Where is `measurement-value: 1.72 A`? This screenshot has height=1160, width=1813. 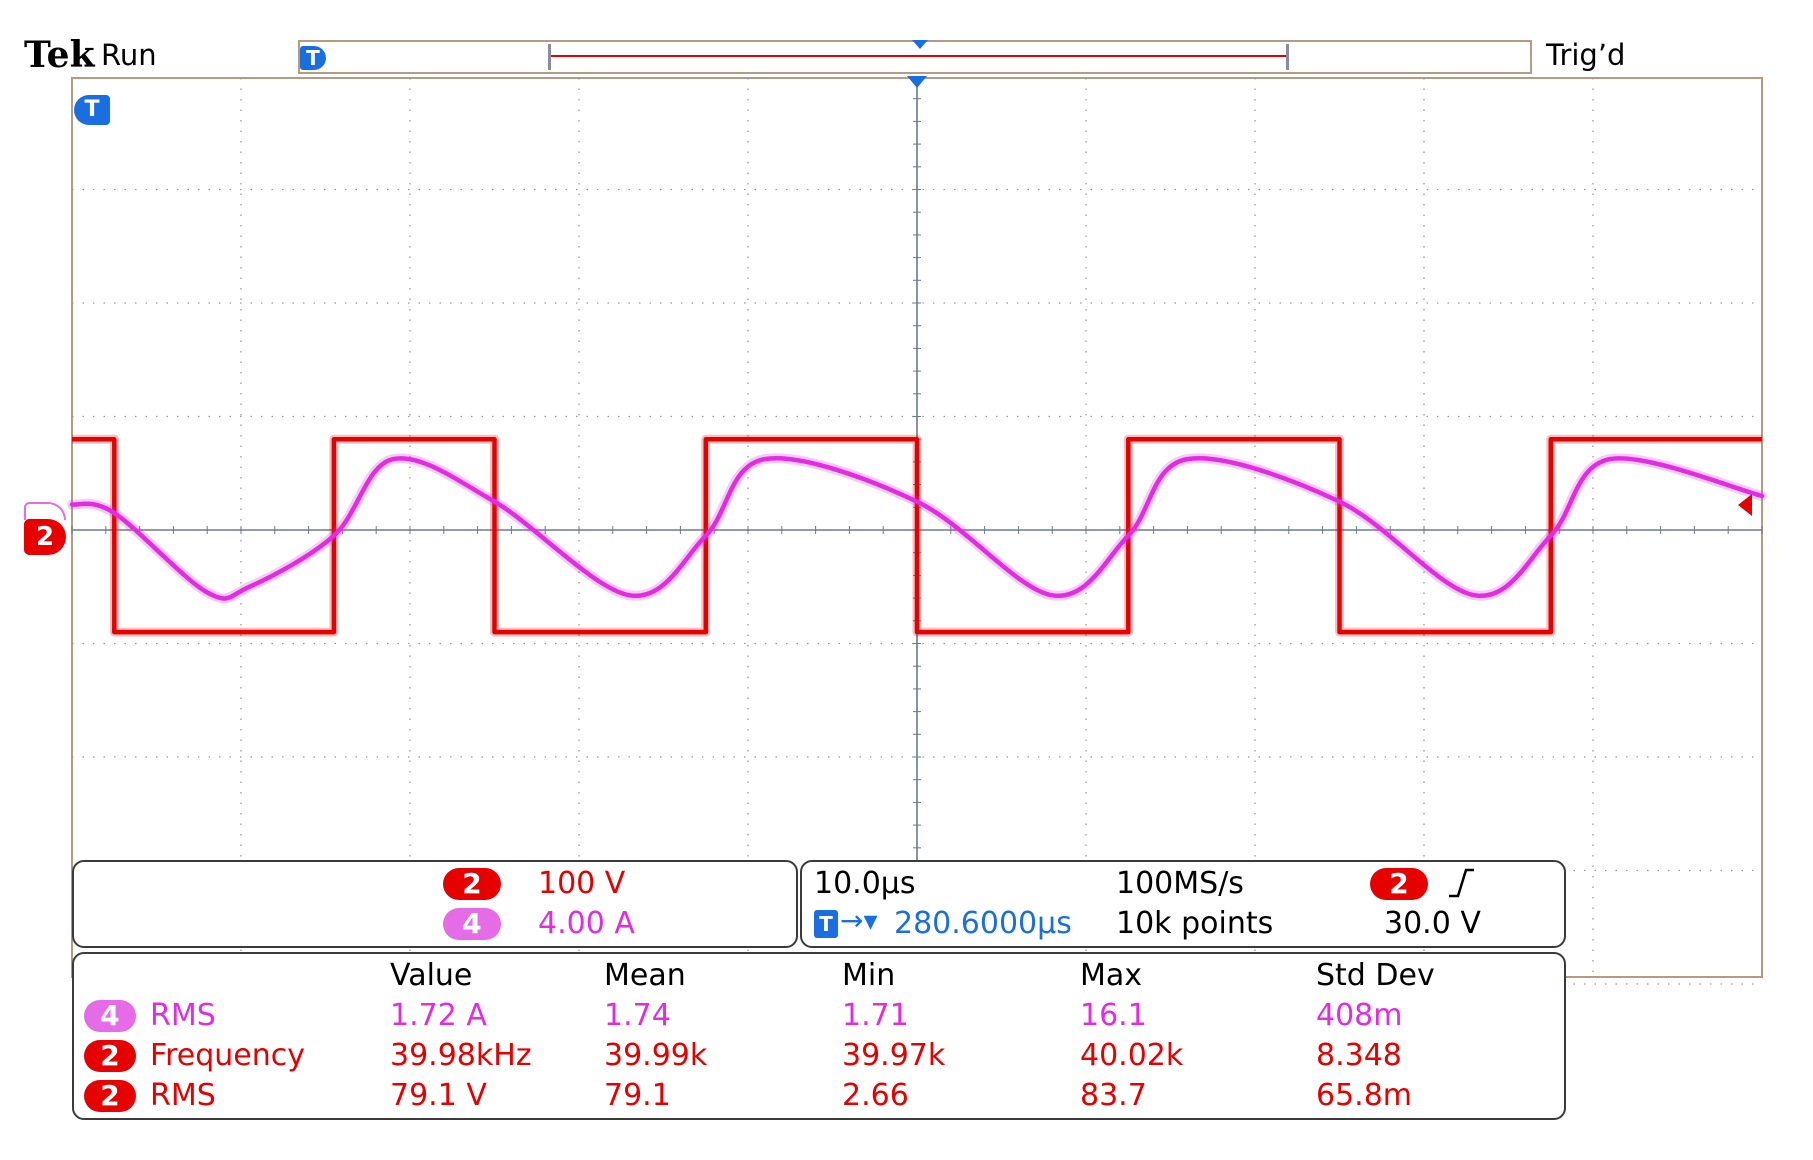 measurement-value: 1.72 A is located at coordinates (438, 1015).